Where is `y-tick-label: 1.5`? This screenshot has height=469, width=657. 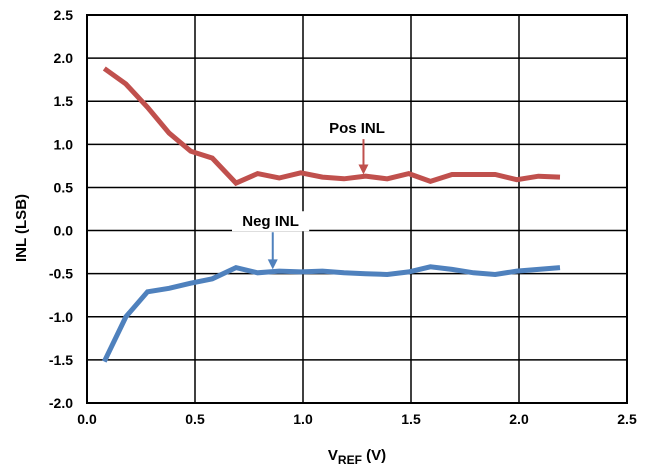 y-tick-label: 1.5 is located at coordinates (64, 101).